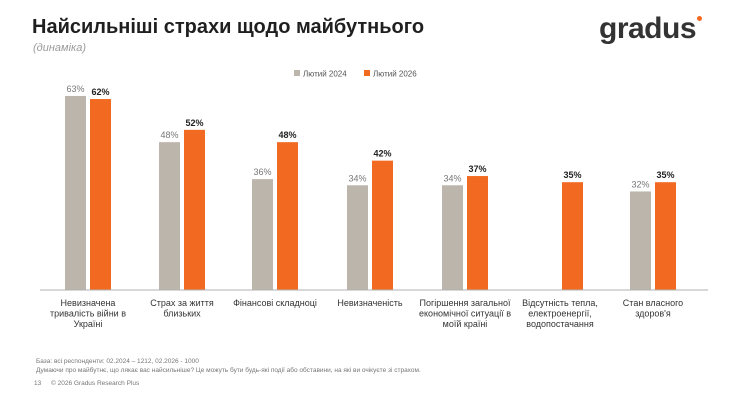  I want to click on value-label-2024-4: 34%, so click(452, 178).